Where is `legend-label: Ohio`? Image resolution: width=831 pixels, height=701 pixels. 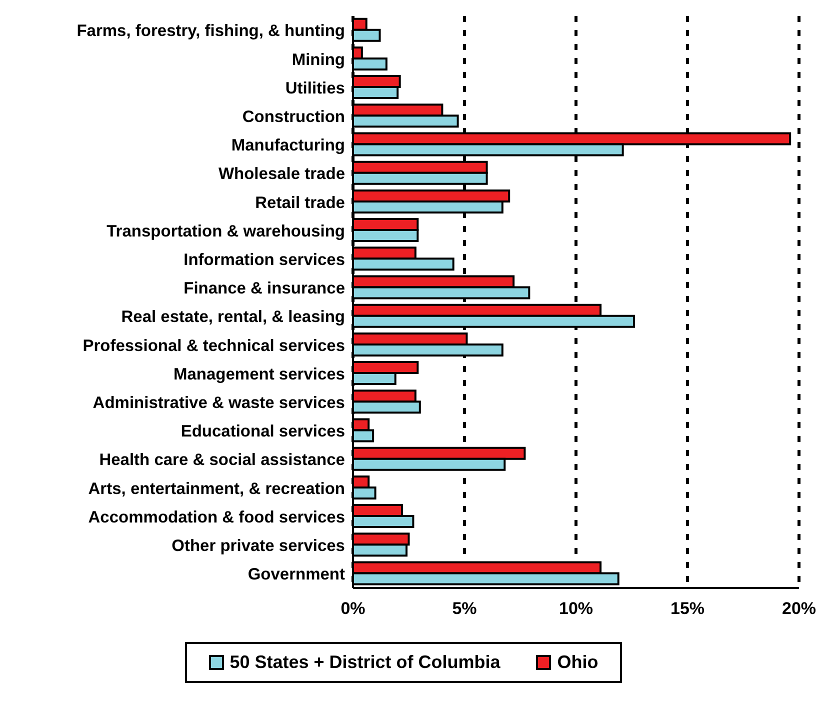 legend-label: Ohio is located at coordinates (577, 662).